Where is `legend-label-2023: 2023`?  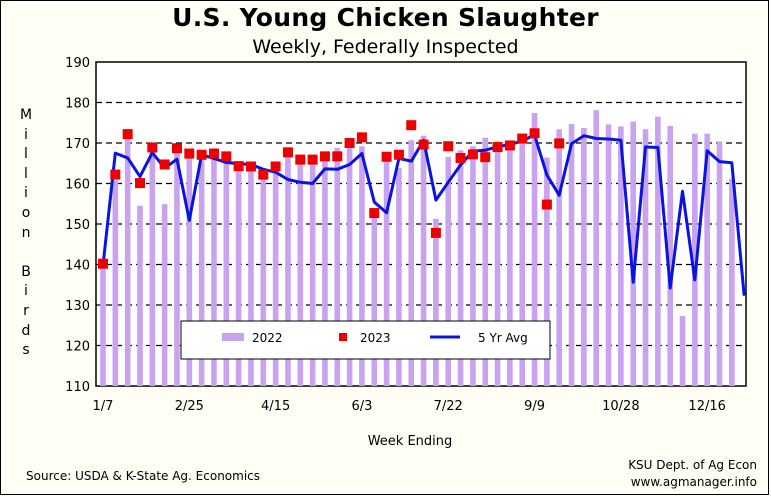 legend-label-2023: 2023 is located at coordinates (375, 338).